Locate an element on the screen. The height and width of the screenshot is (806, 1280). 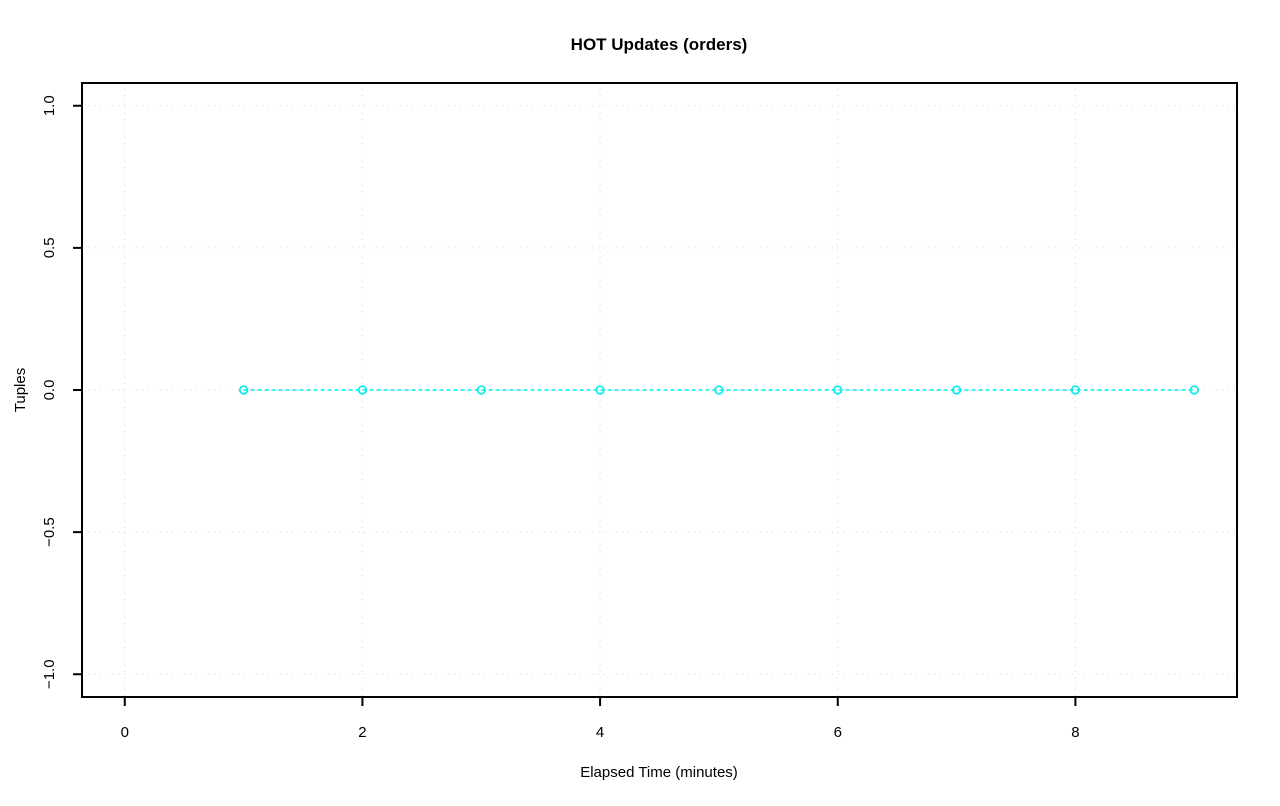
y-tick-label: 0.0 is located at coordinates (49, 390).